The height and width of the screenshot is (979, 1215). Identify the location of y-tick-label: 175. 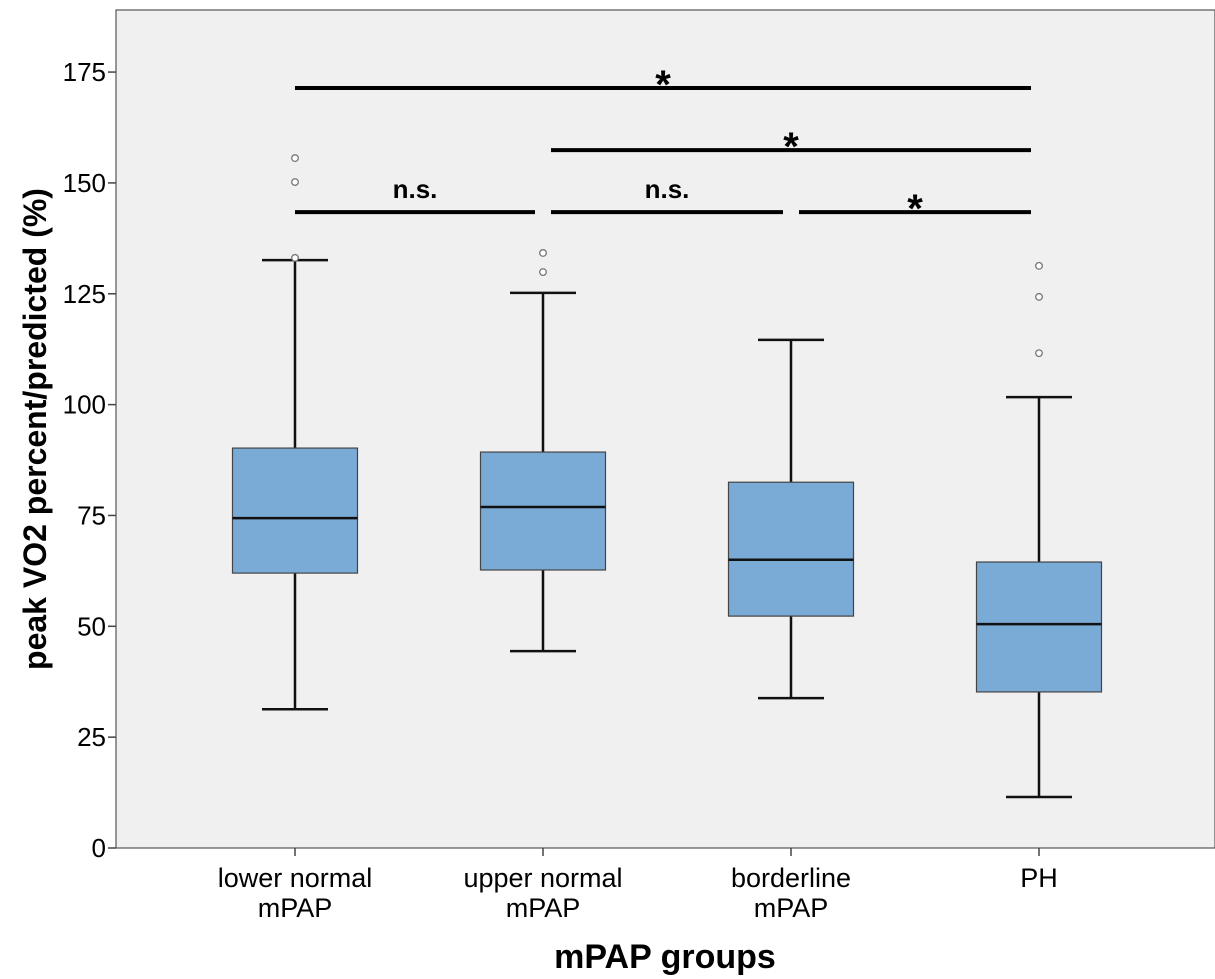
(84, 72).